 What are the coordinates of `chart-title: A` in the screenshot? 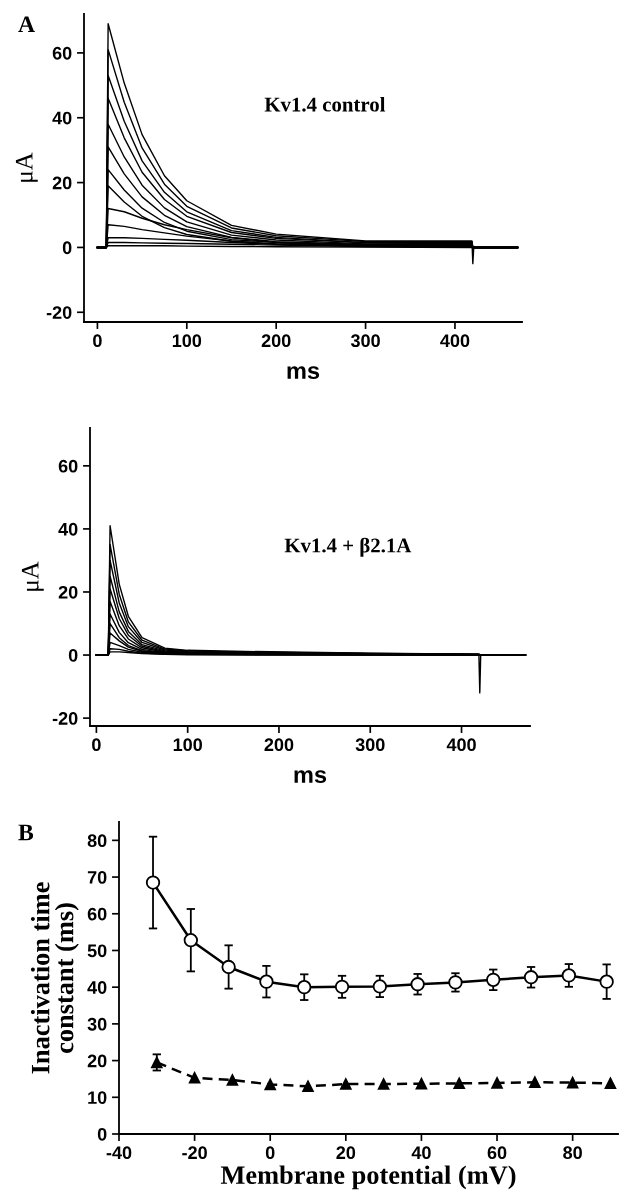 It's located at (26, 24).